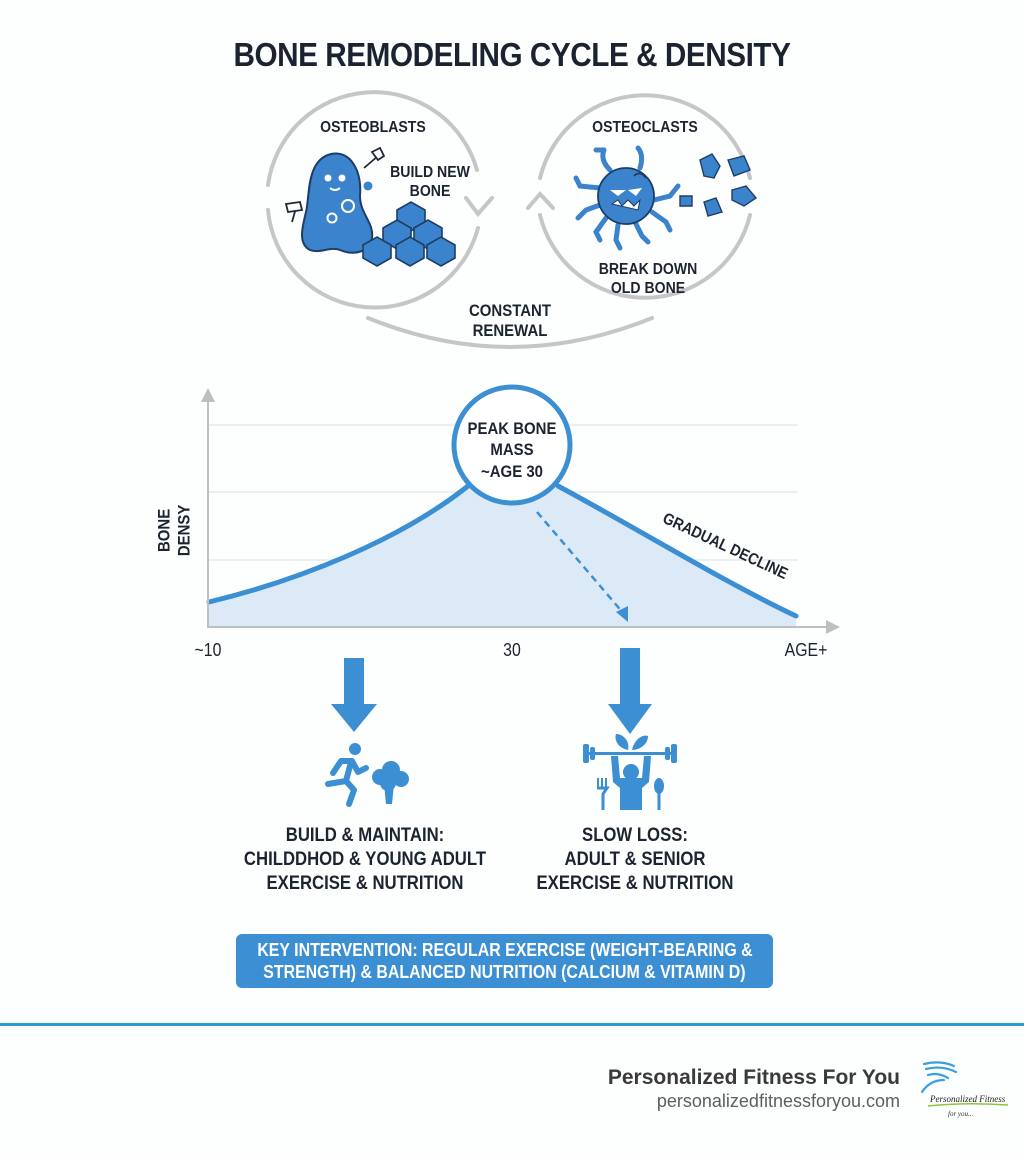  I want to click on osteoblasts-label: OSTEOBLASTS, so click(373, 127).